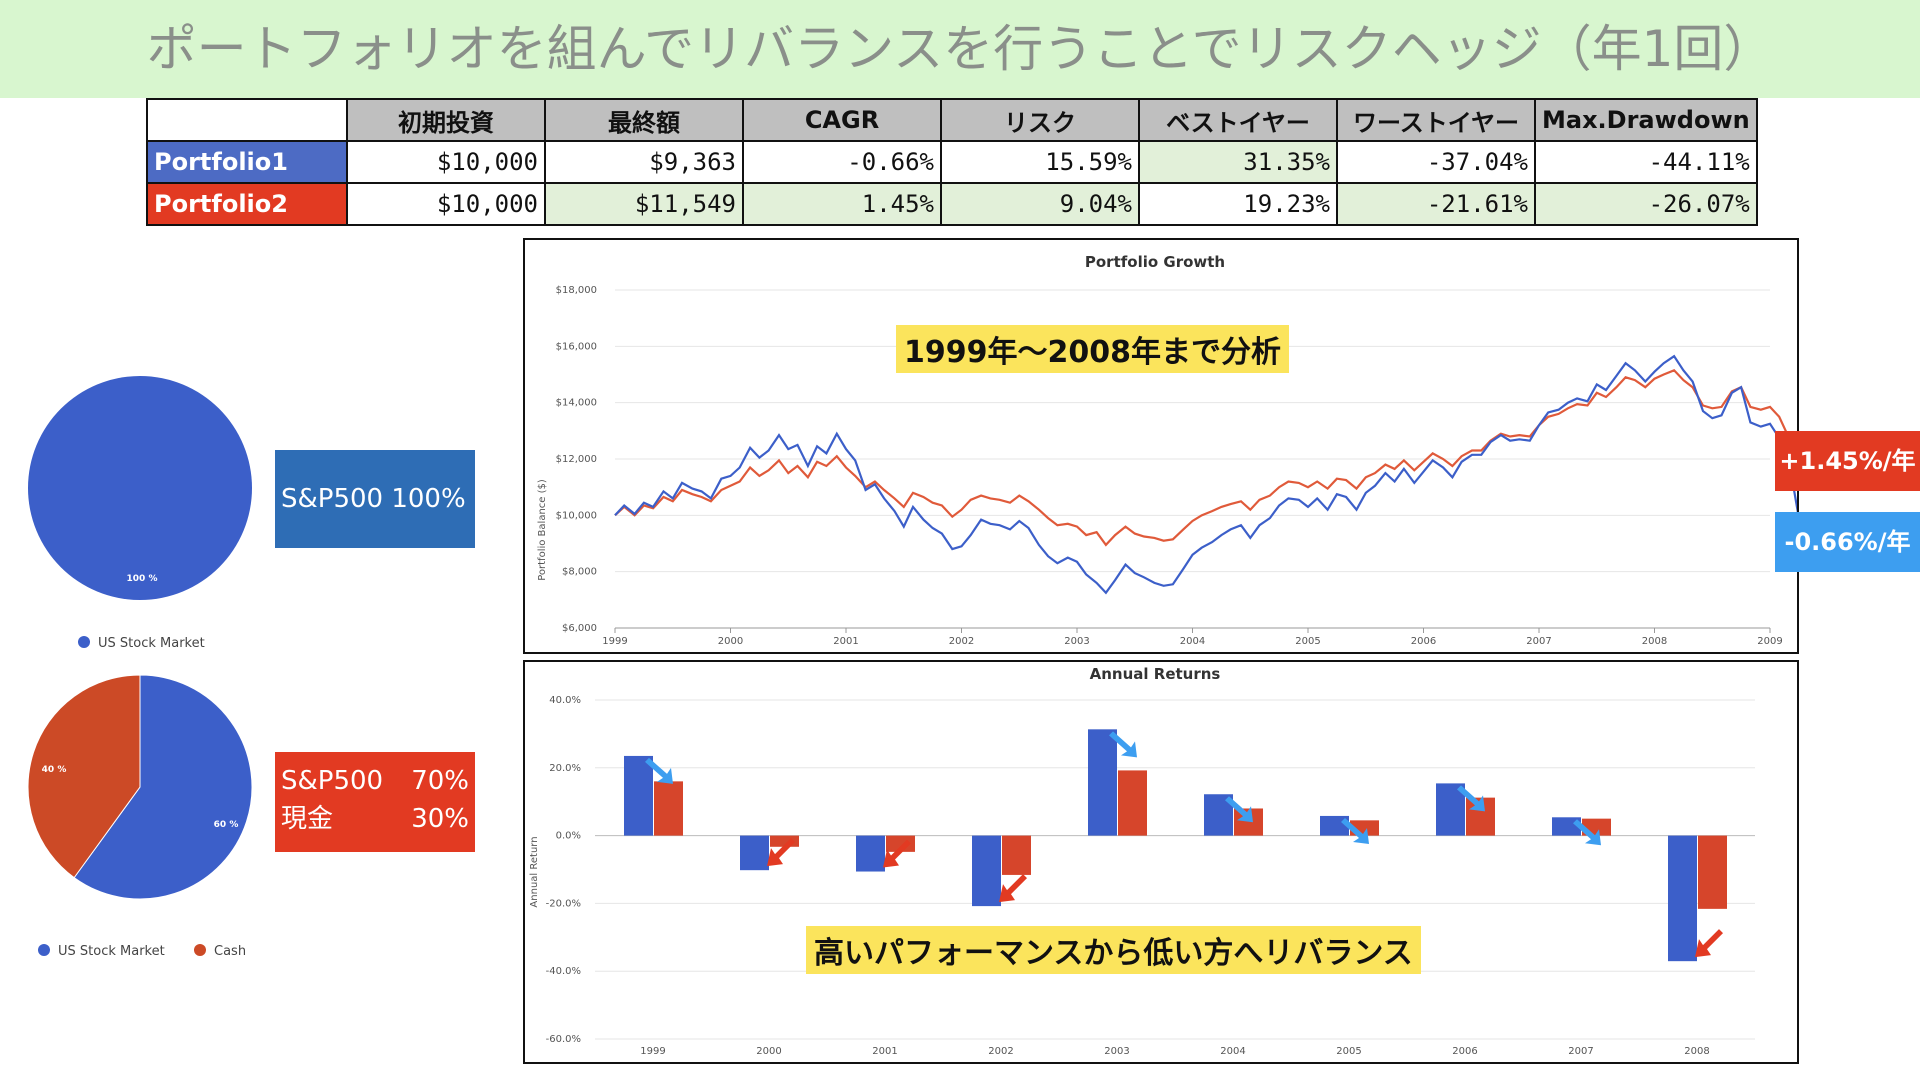 The image size is (1920, 1080). Describe the element at coordinates (1113, 950) in the screenshot. I see `rebalance-note: 高いパフォーマンスから低い方へリバランス` at that location.